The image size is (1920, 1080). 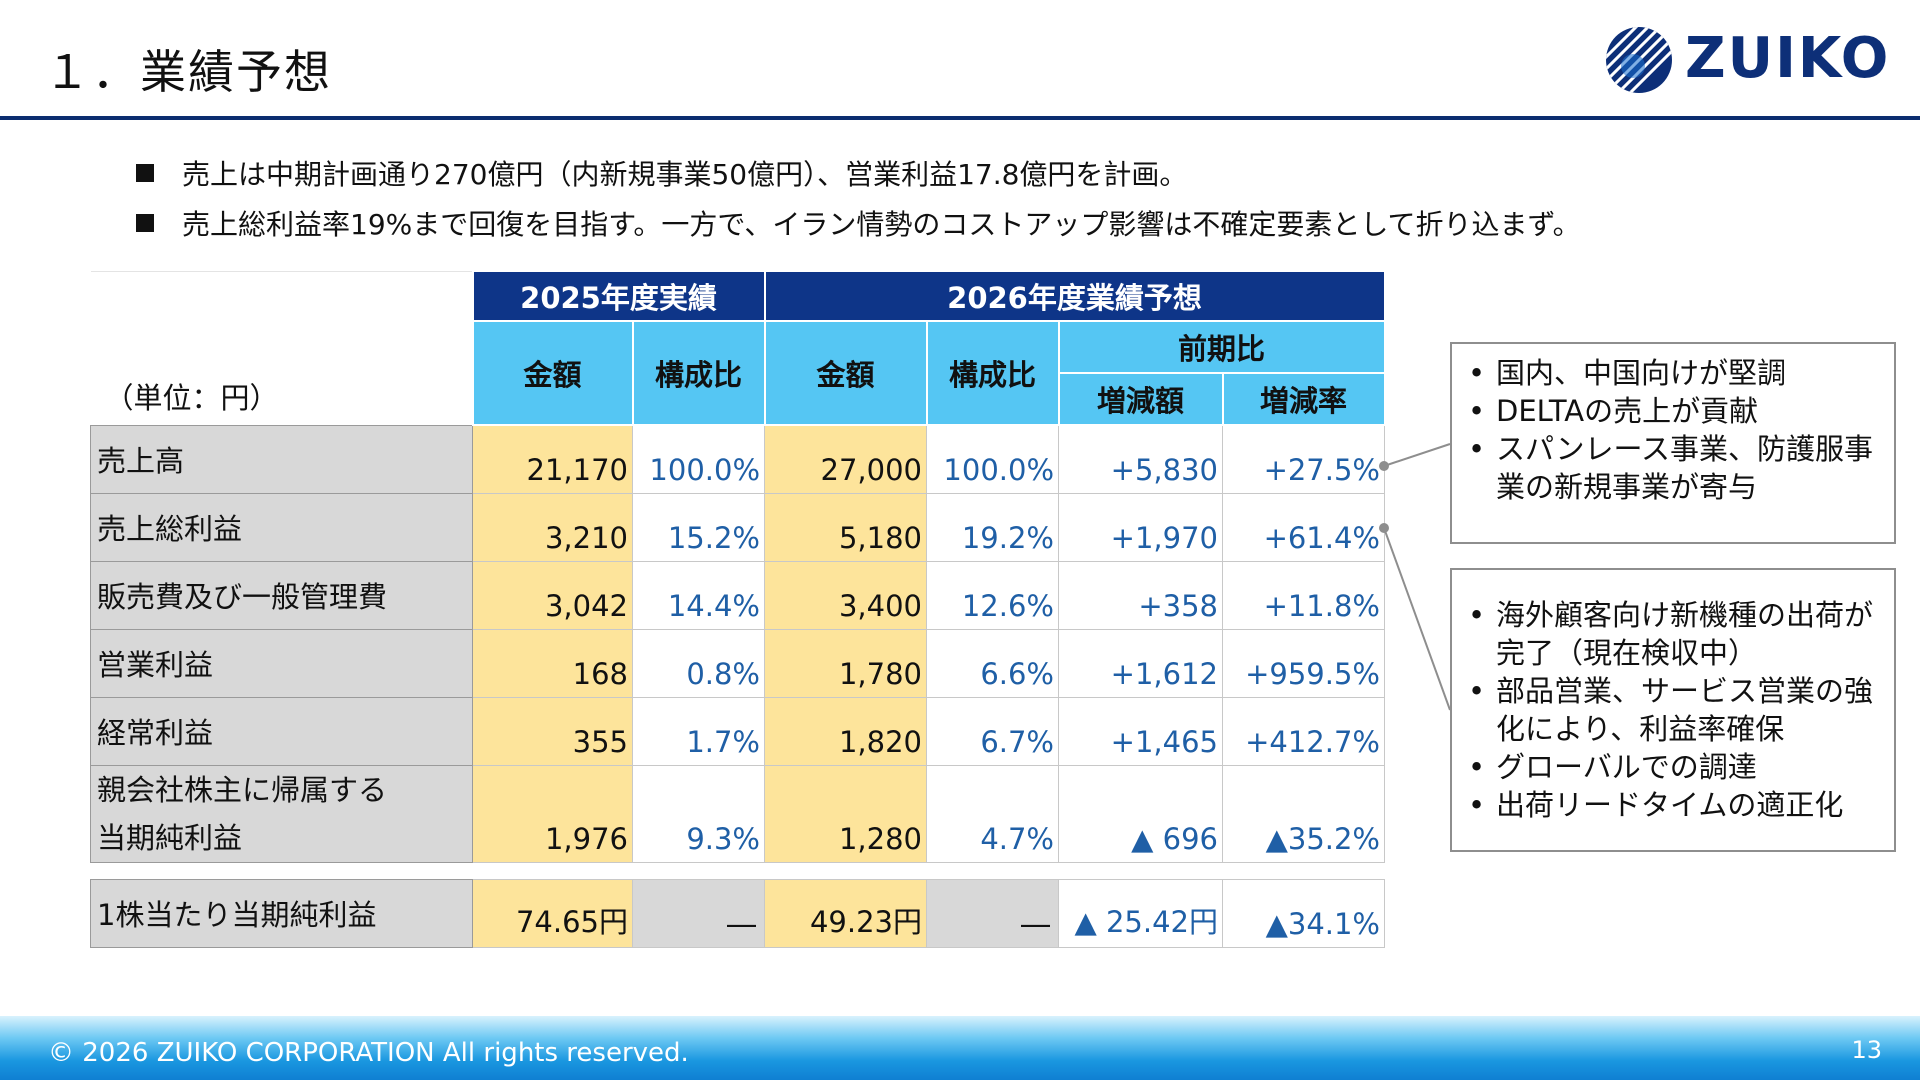 I want to click on summary-bullet: 売上は中期計画通り270億円（内新規事業50億円）、営業利益17.8億円を計画。, so click(x=858, y=173).